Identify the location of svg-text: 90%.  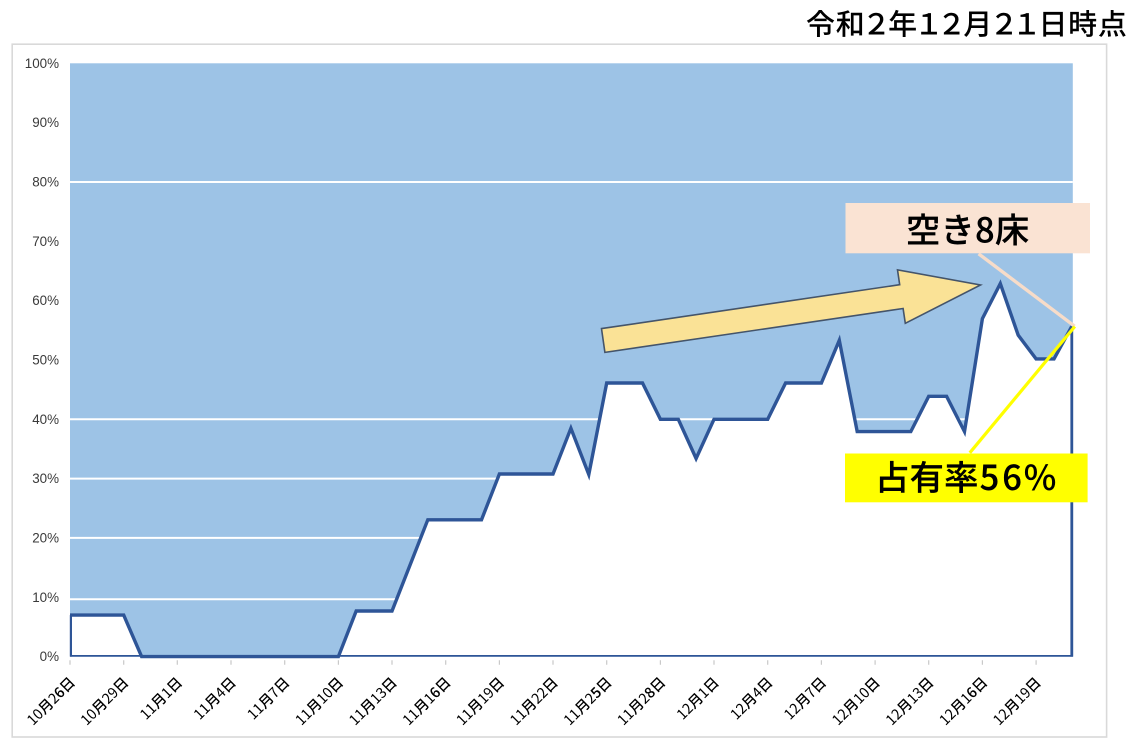
(45, 122).